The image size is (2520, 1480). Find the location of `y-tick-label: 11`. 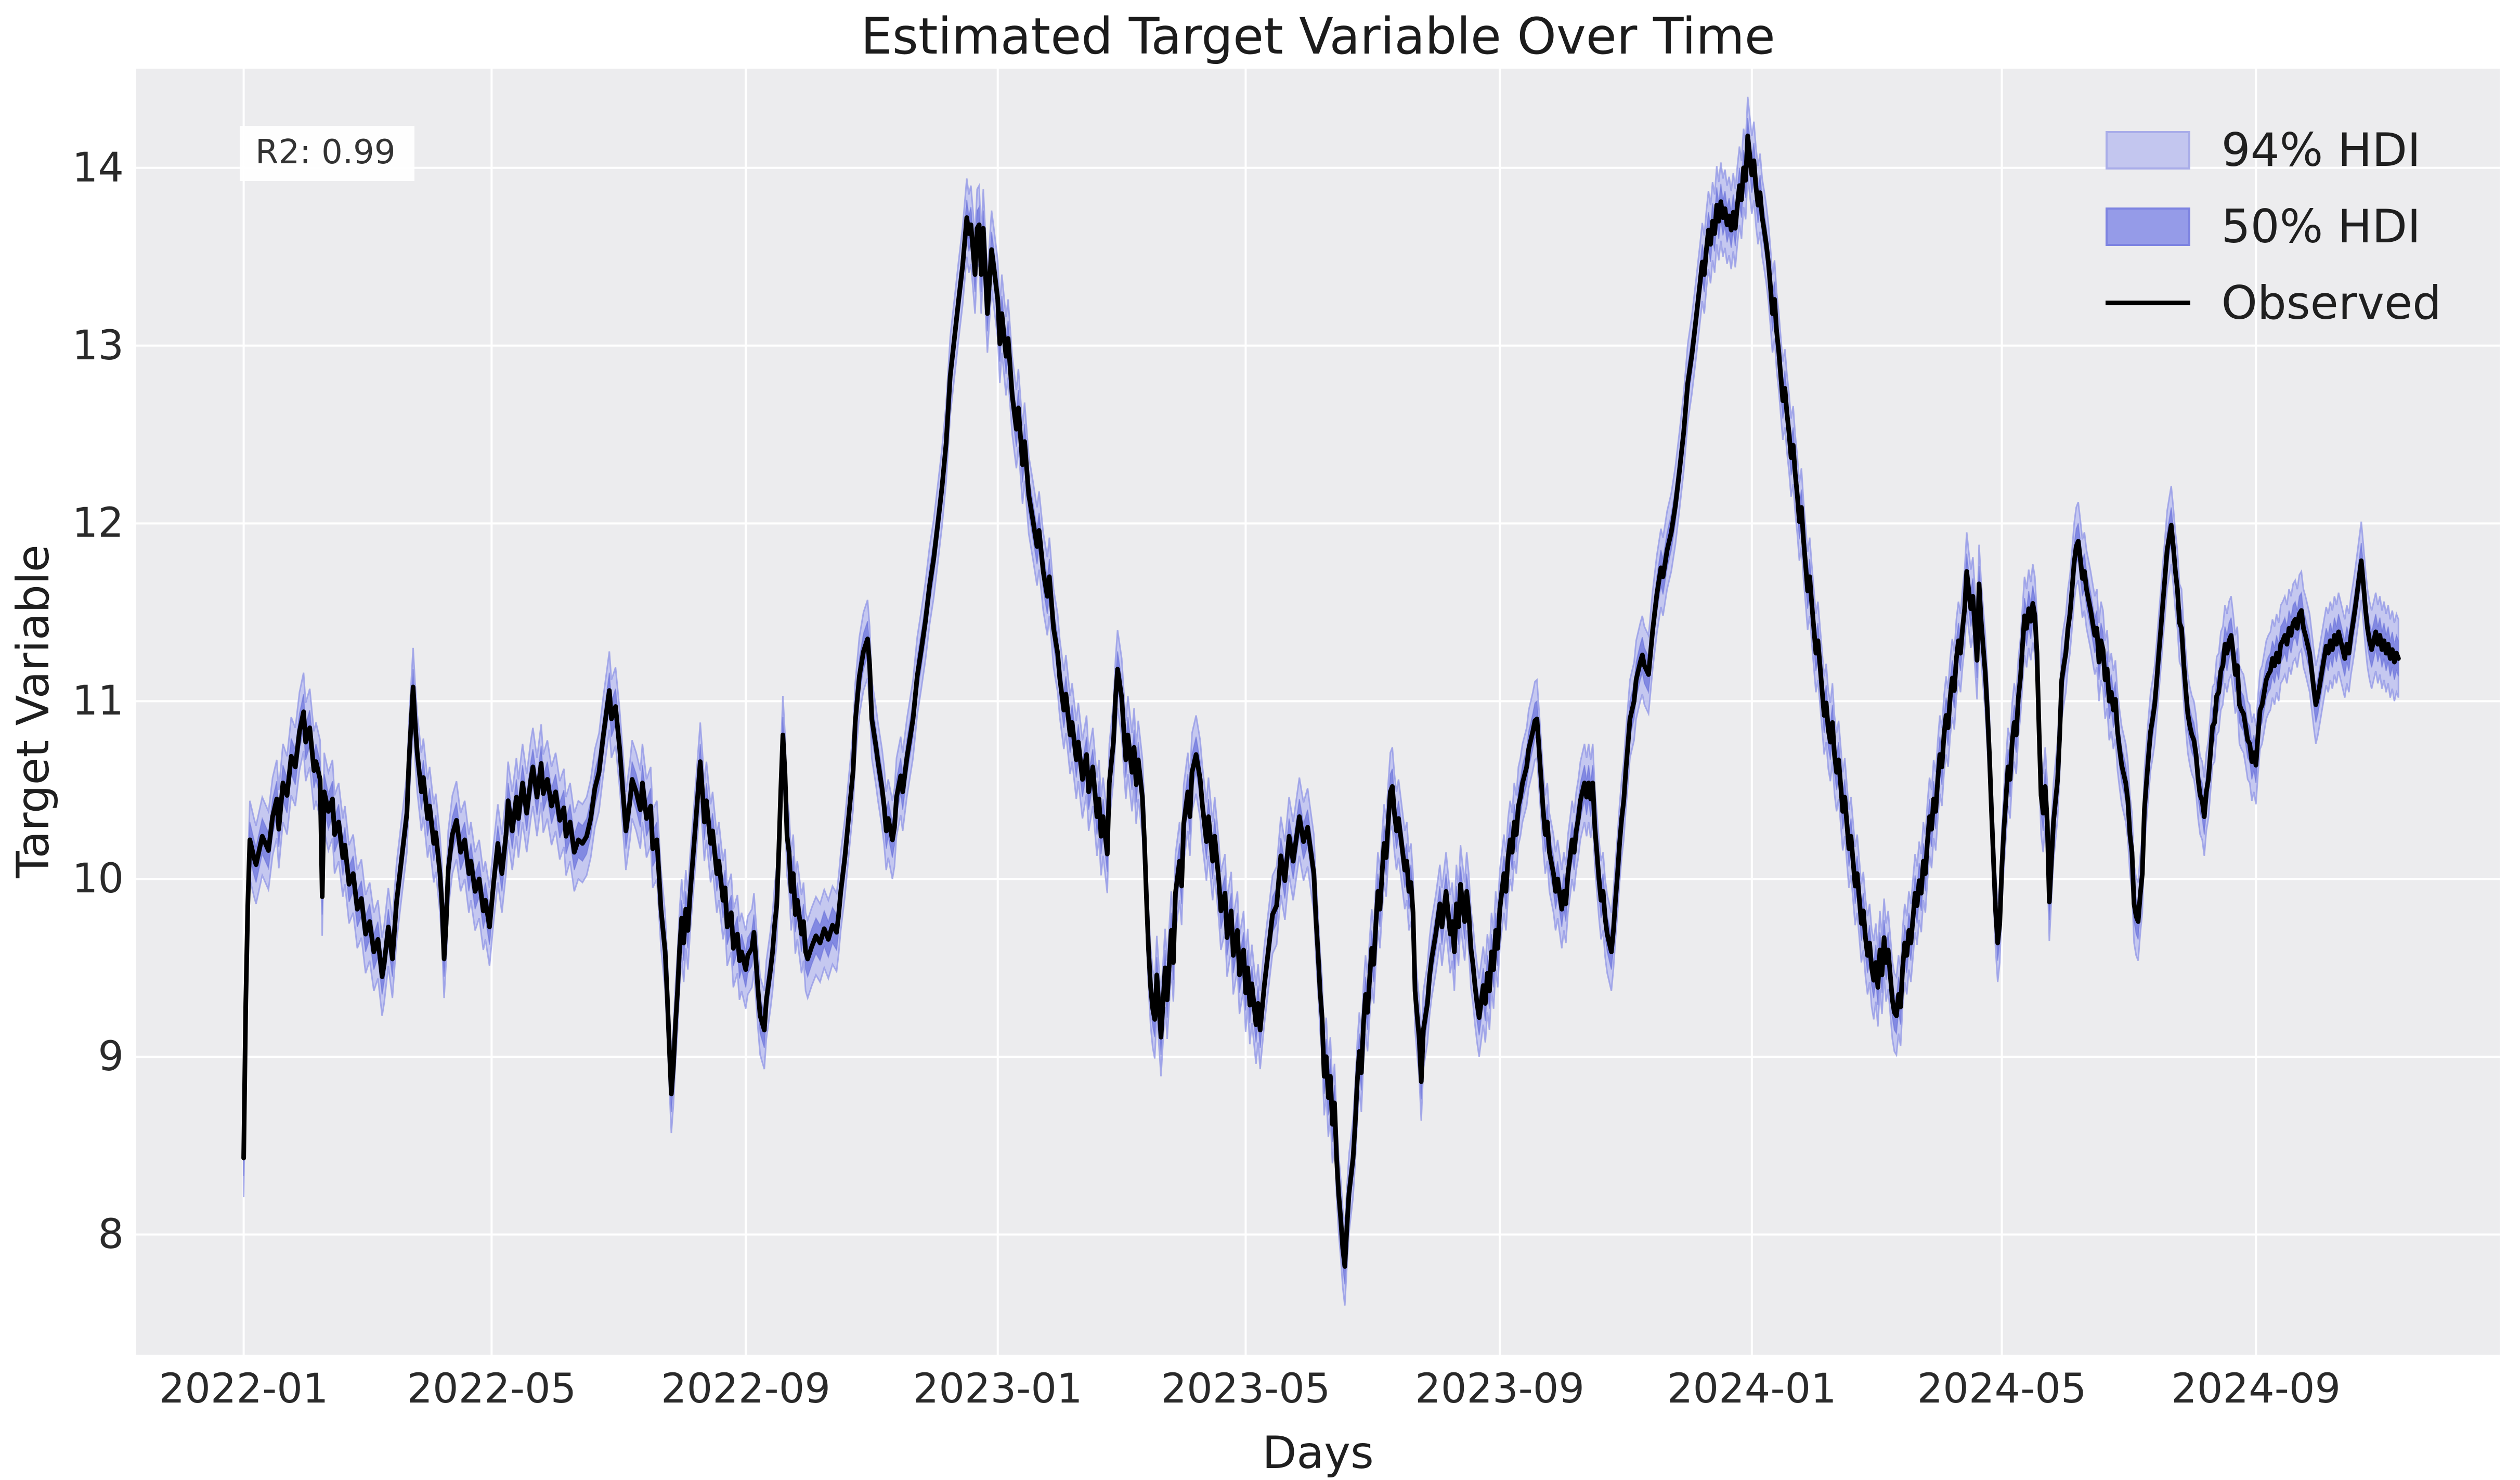

y-tick-label: 11 is located at coordinates (98, 701).